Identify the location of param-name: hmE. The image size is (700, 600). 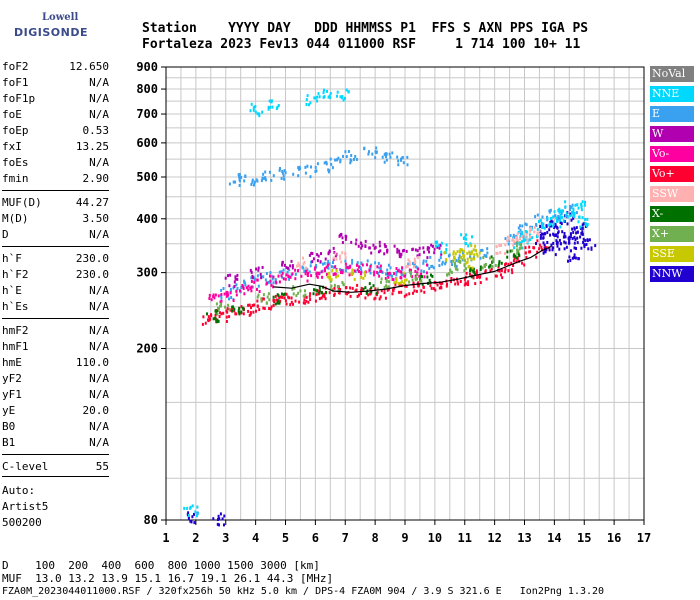
(12, 362).